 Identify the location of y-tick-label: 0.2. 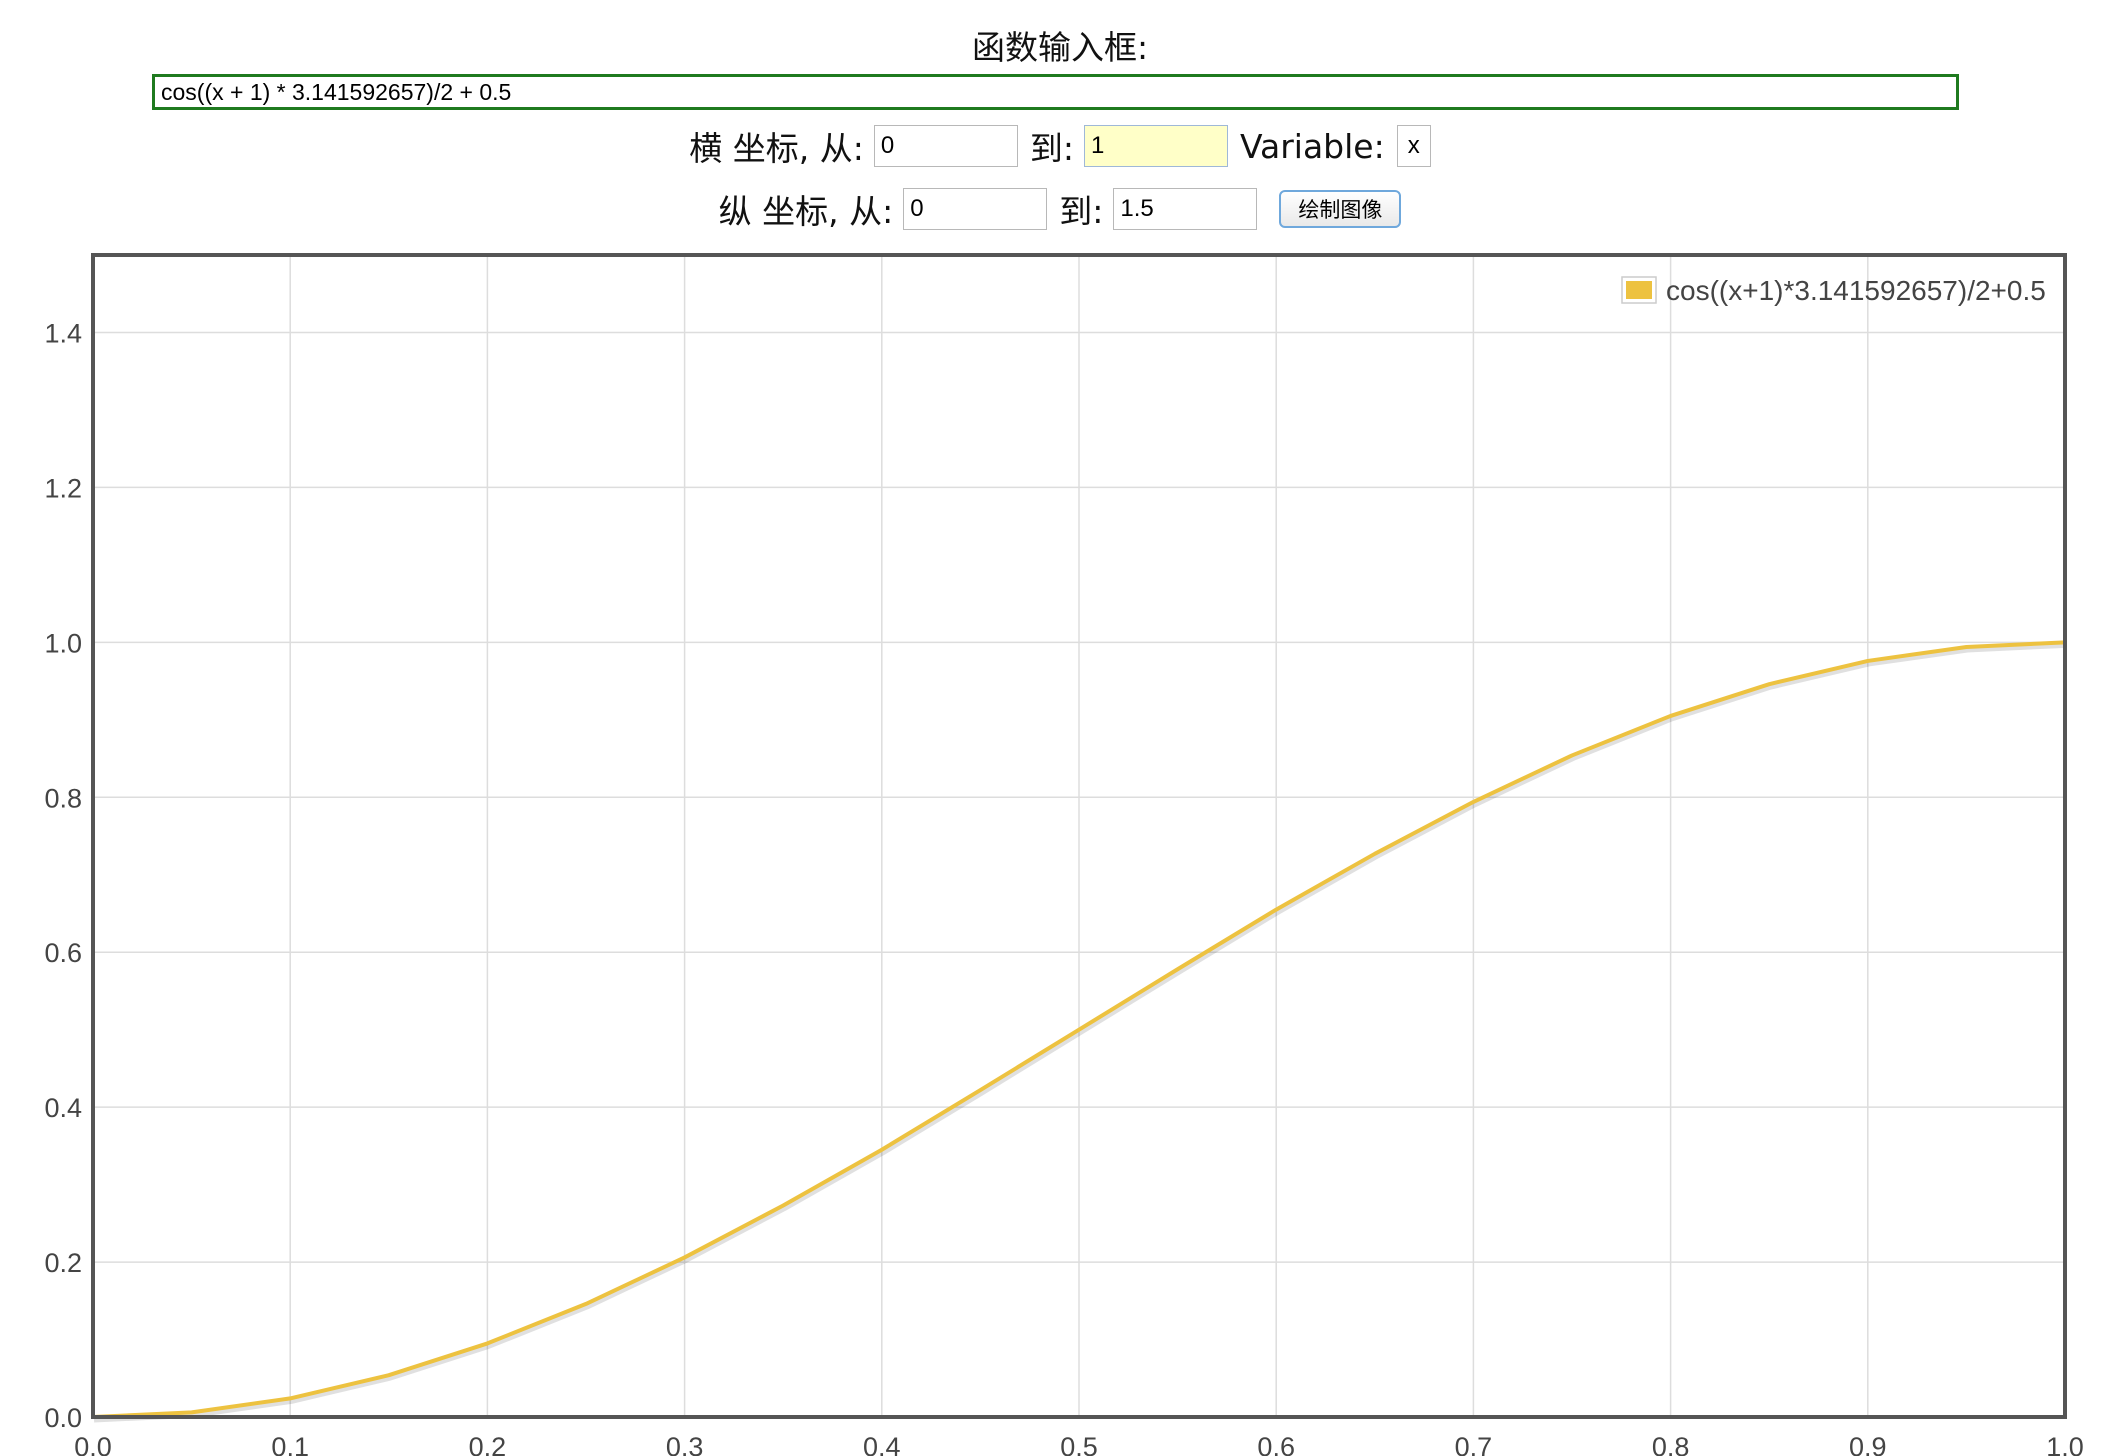
(63, 1263).